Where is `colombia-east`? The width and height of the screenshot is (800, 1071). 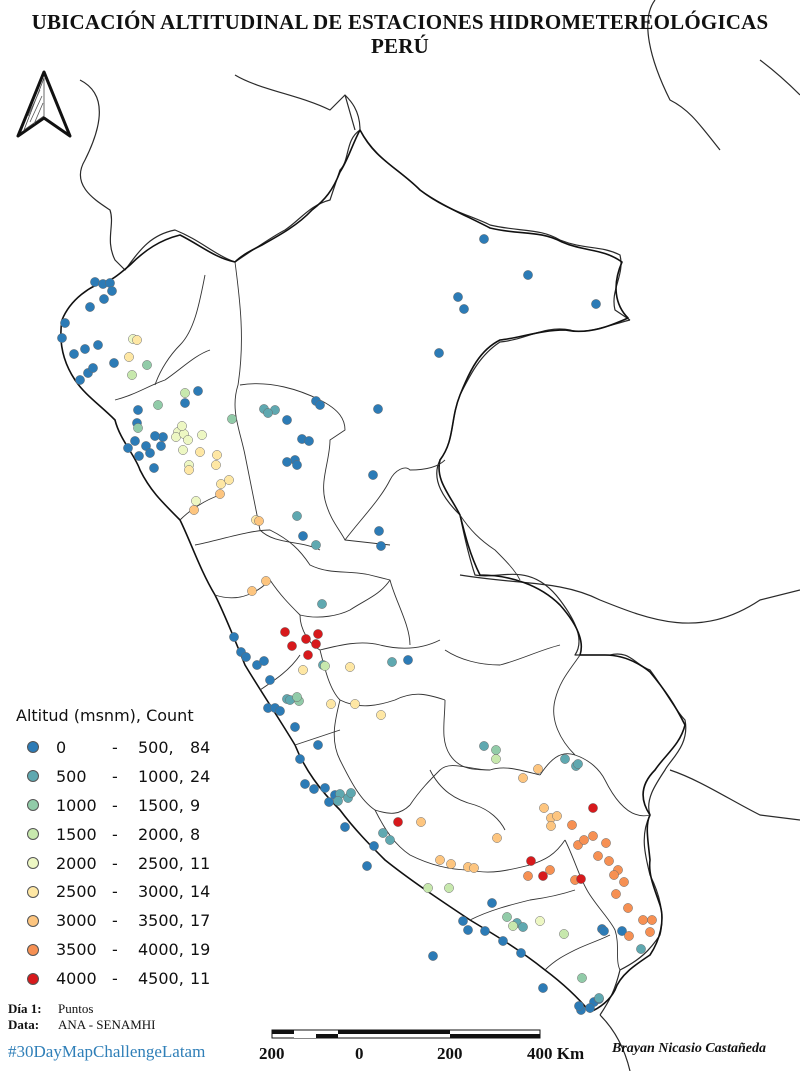 colombia-east is located at coordinates (779, 77).